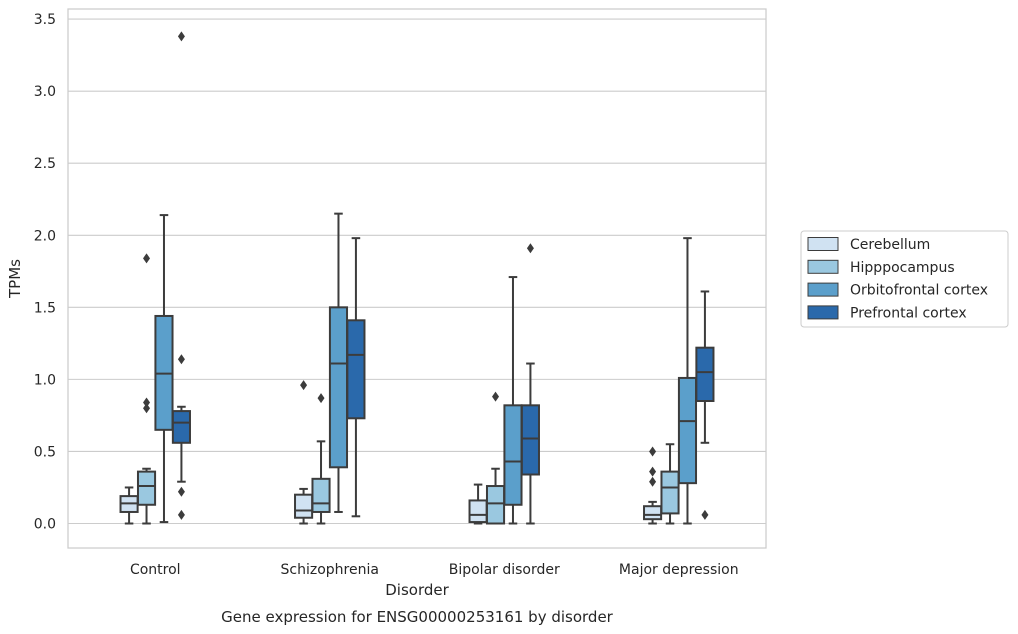  Describe the element at coordinates (45, 20) in the screenshot. I see `y-tick-label: 3.5` at that location.